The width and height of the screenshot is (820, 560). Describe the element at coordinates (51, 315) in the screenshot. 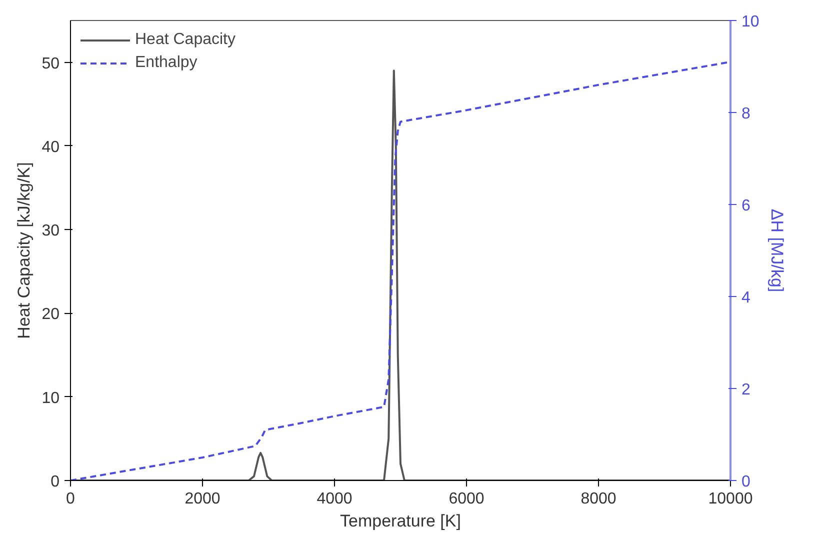

I see `y-tick-label: 20` at that location.